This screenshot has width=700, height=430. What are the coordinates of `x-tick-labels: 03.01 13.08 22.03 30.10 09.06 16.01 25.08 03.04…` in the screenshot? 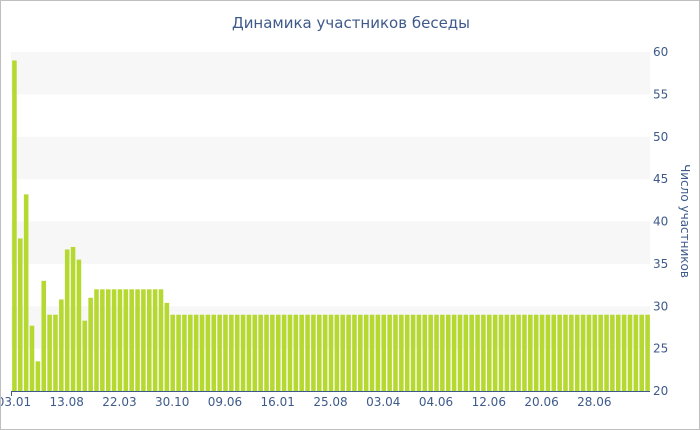 It's located at (306, 402).